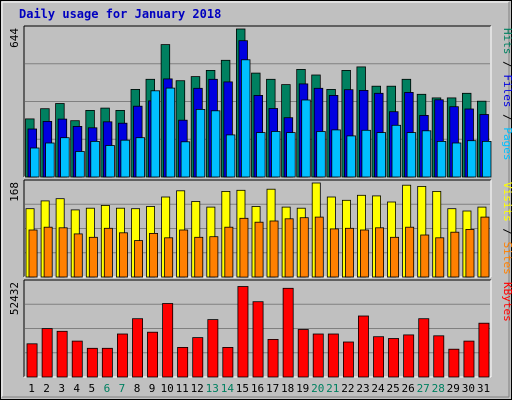 The height and width of the screenshot is (400, 512). Describe the element at coordinates (31, 388) in the screenshot. I see `x-tick-label: 1` at that location.